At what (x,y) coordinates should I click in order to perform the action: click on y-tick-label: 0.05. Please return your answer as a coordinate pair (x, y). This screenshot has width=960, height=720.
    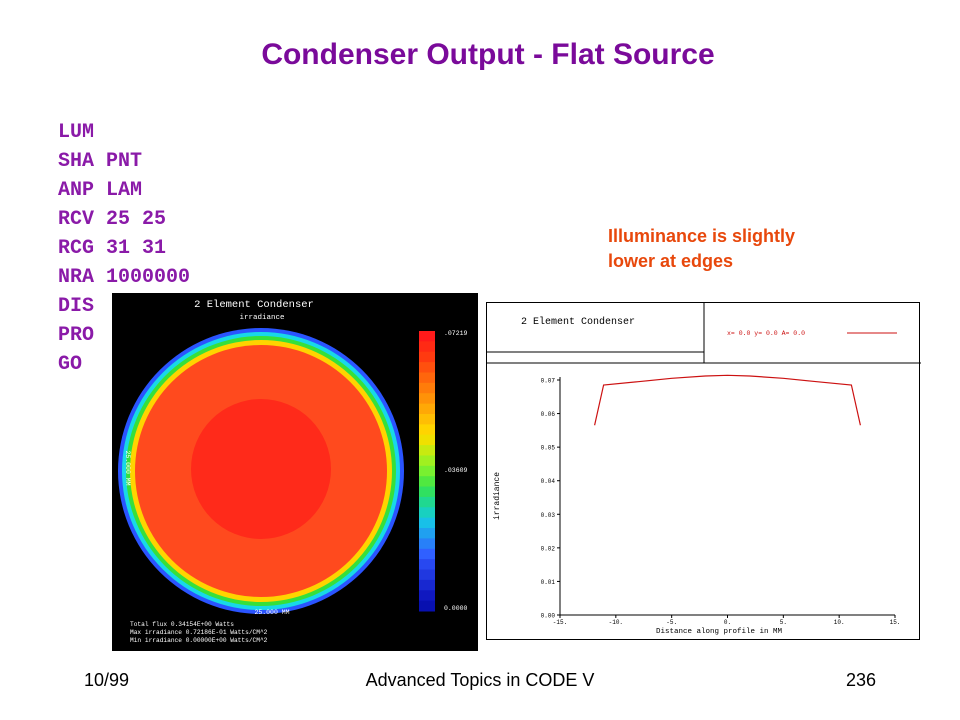
    Looking at the image, I should click on (548, 448).